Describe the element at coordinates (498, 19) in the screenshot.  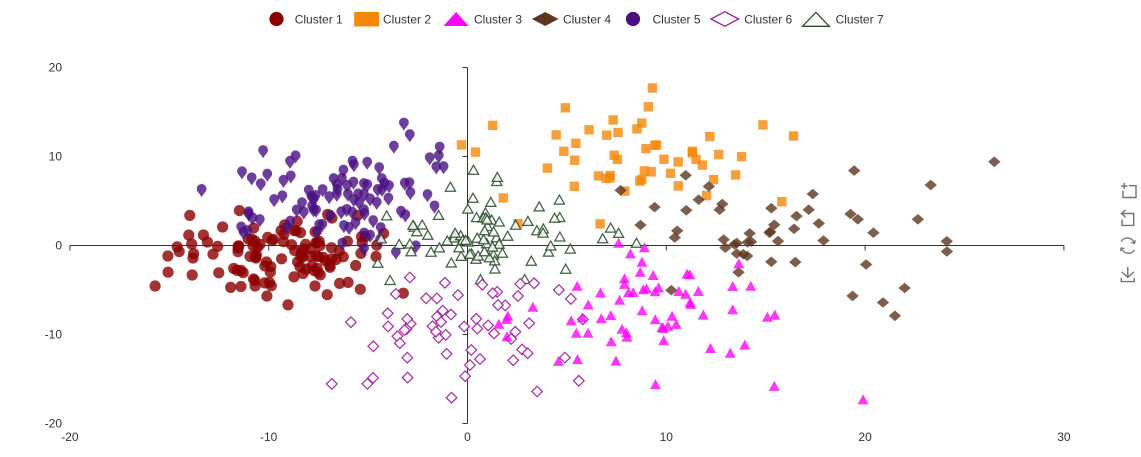
I see `svg-text: Cluster 3` at that location.